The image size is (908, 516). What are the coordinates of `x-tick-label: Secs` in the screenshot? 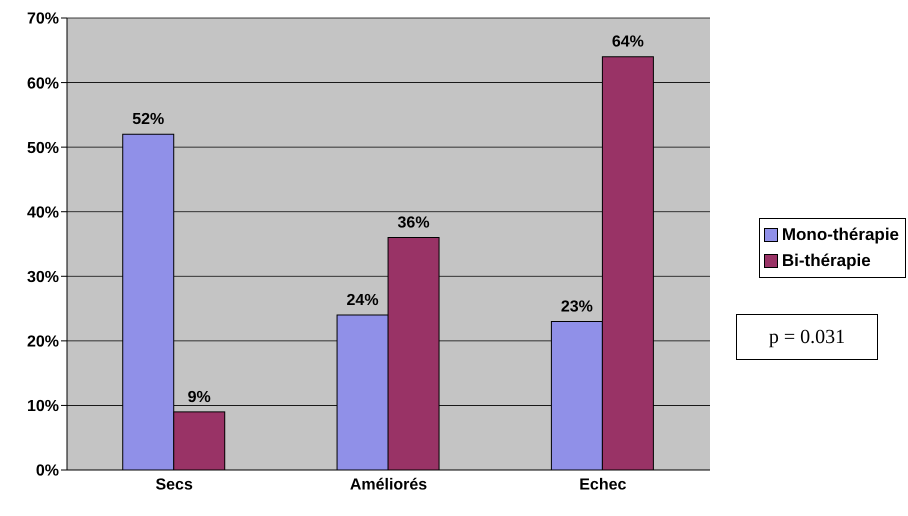 It's located at (174, 485).